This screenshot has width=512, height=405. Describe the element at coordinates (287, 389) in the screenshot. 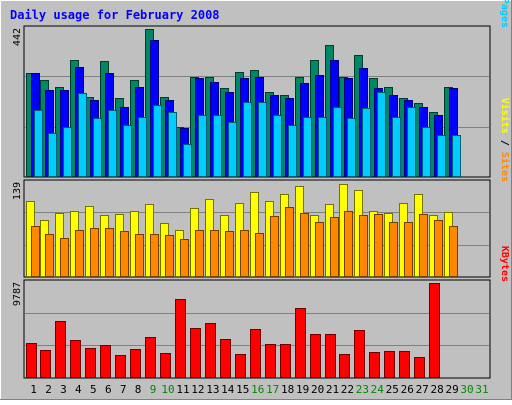

I see `day-label-18: 18` at that location.